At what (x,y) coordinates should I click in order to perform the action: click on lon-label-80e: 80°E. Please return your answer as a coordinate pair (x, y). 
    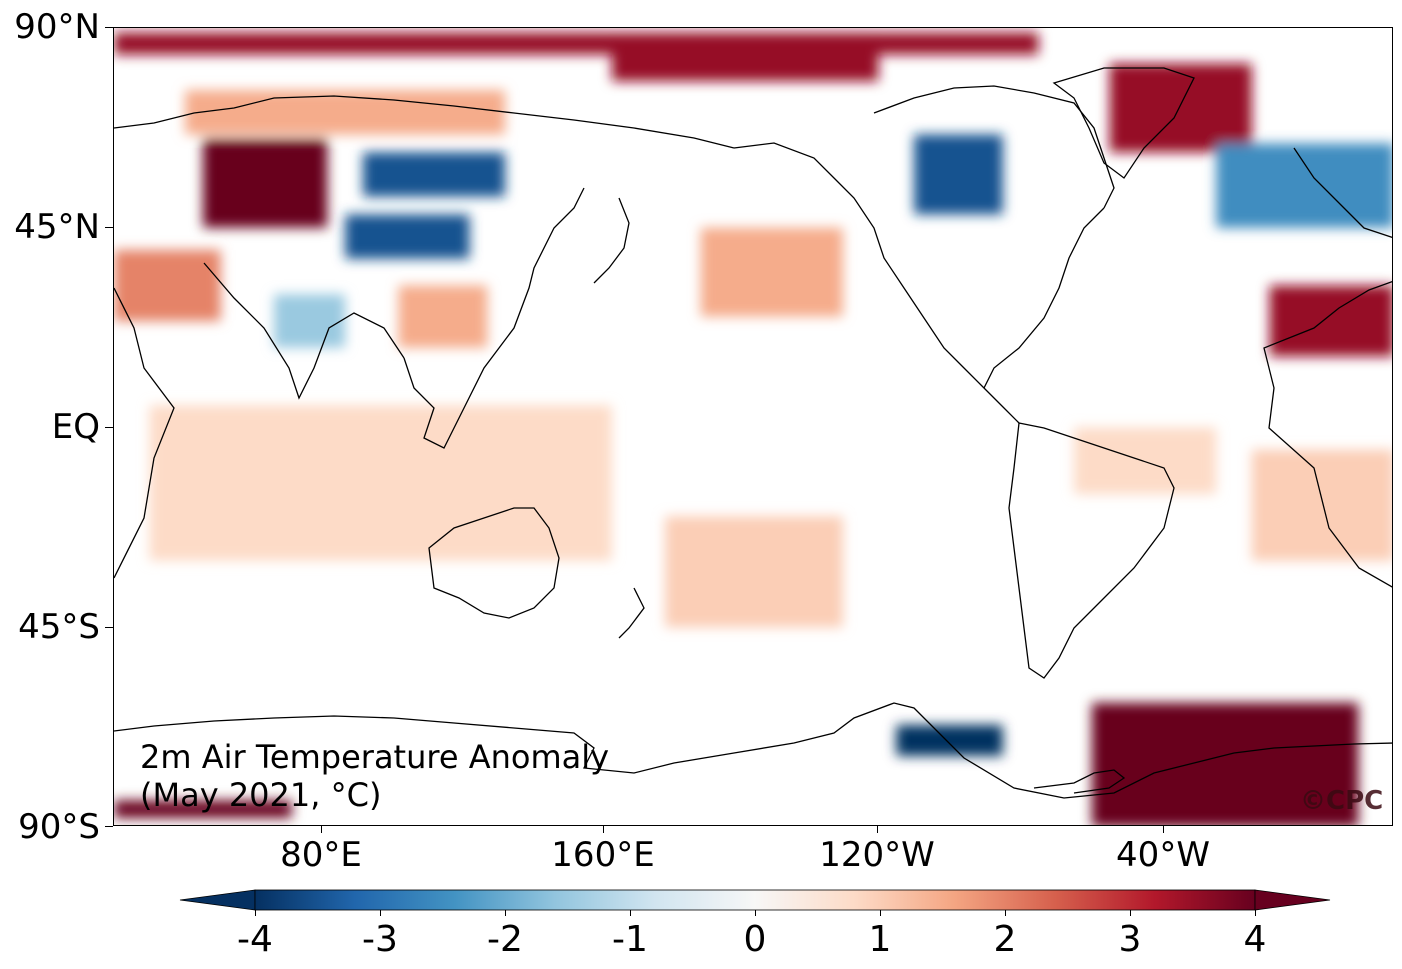
    Looking at the image, I should click on (321, 855).